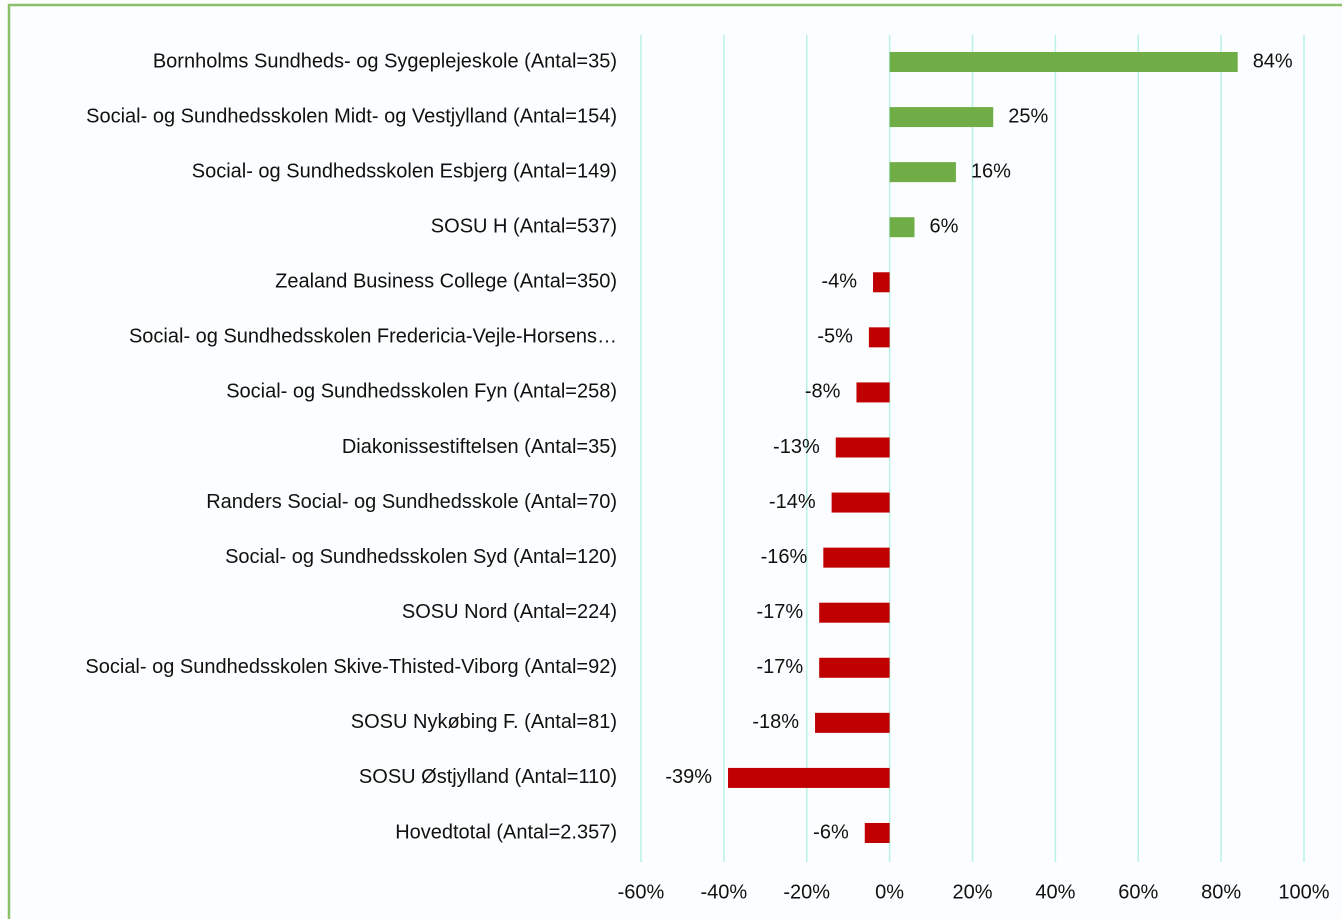 The image size is (1342, 919). Describe the element at coordinates (524, 226) in the screenshot. I see `y-tick-label: SOSU H (Antal=537)` at that location.